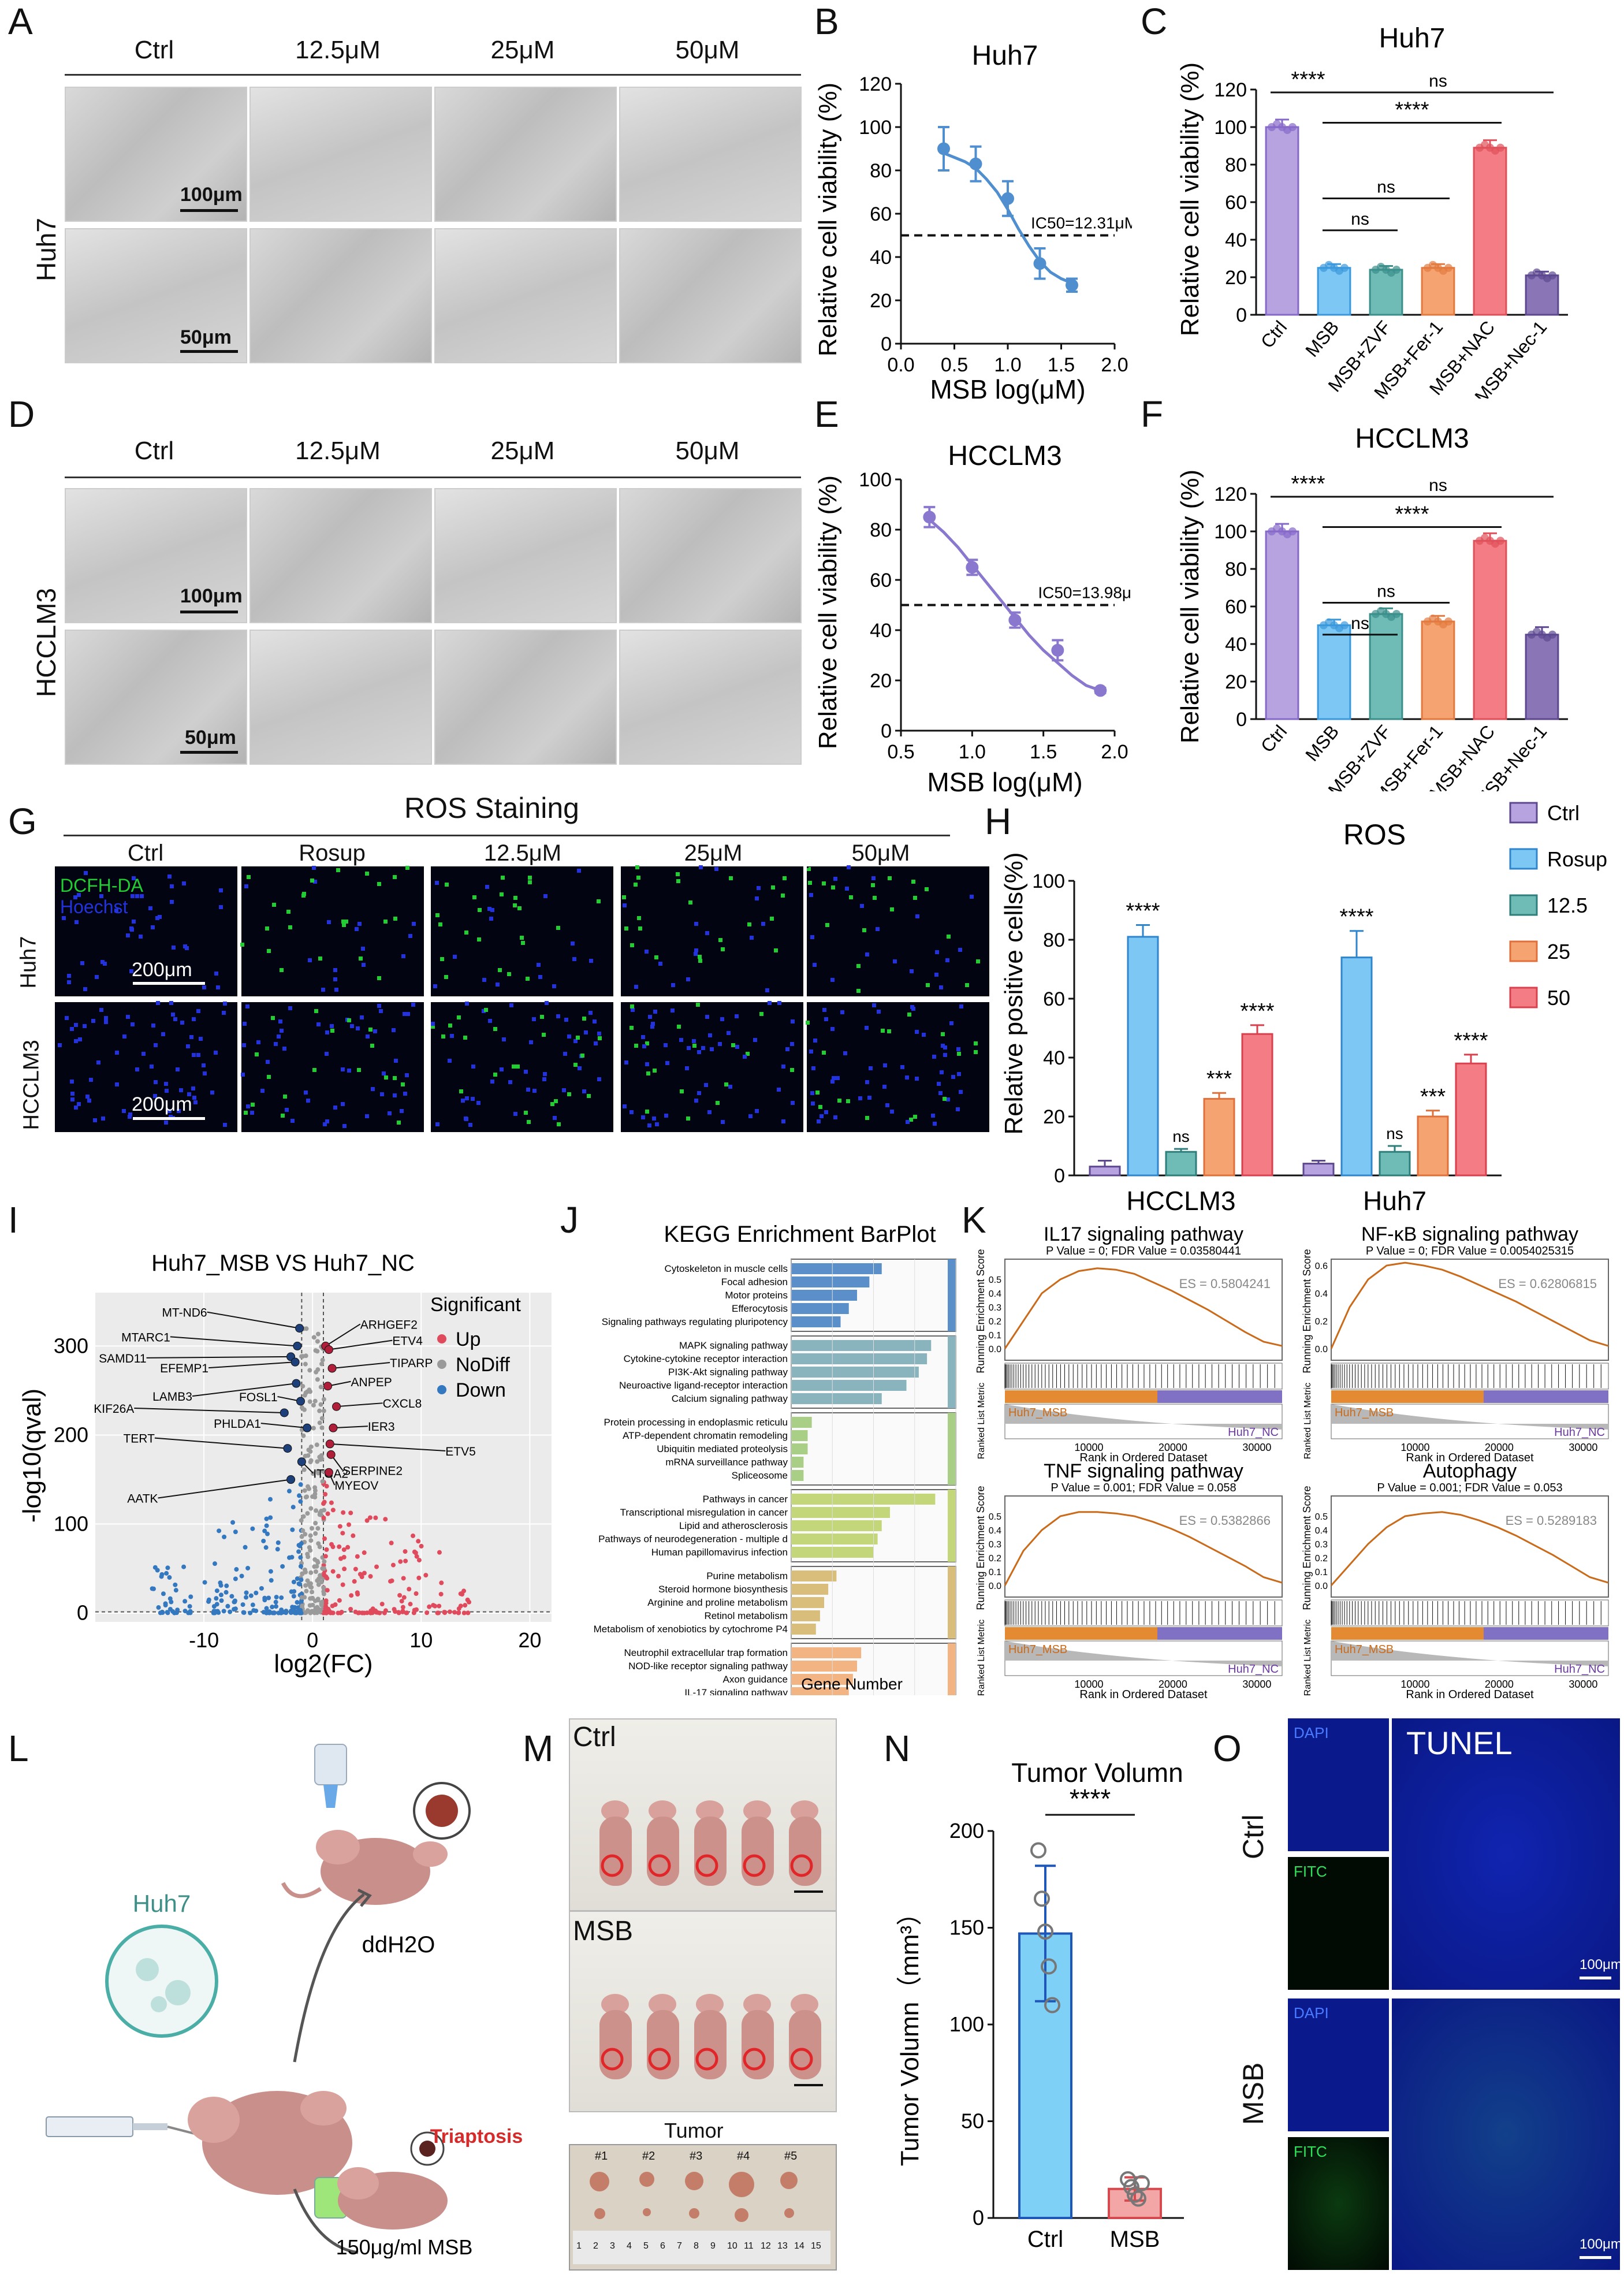 This screenshot has height=2274, width=1624. Describe the element at coordinates (114, 1409) in the screenshot. I see `gene-label: KIF26A` at that location.